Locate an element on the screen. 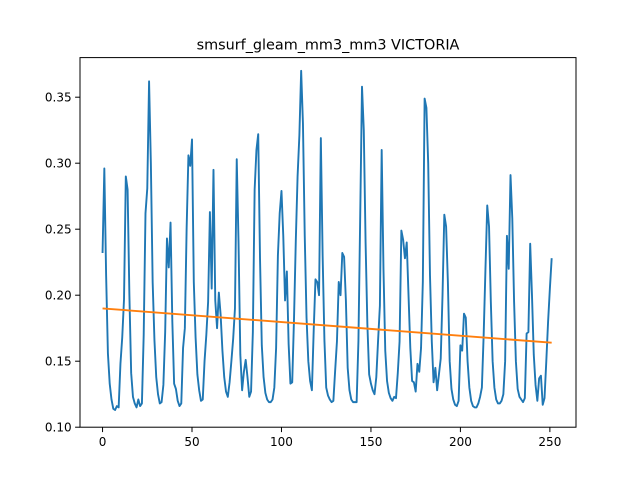  y-tick-label: 0.20 is located at coordinates (58, 296).